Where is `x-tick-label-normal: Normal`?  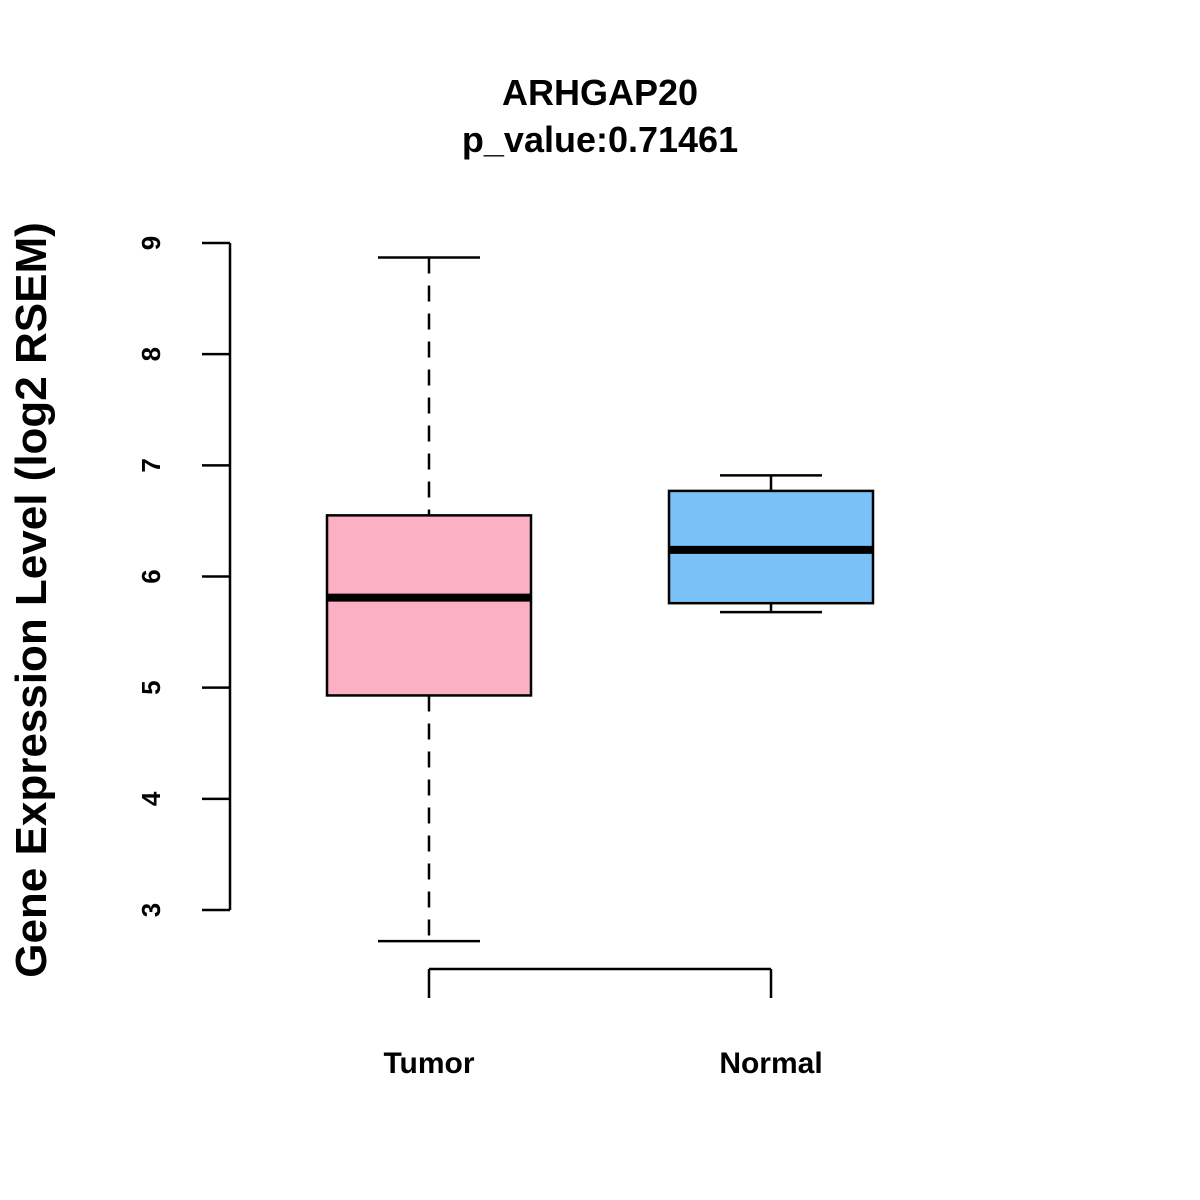
x-tick-label-normal: Normal is located at coordinates (770, 1063).